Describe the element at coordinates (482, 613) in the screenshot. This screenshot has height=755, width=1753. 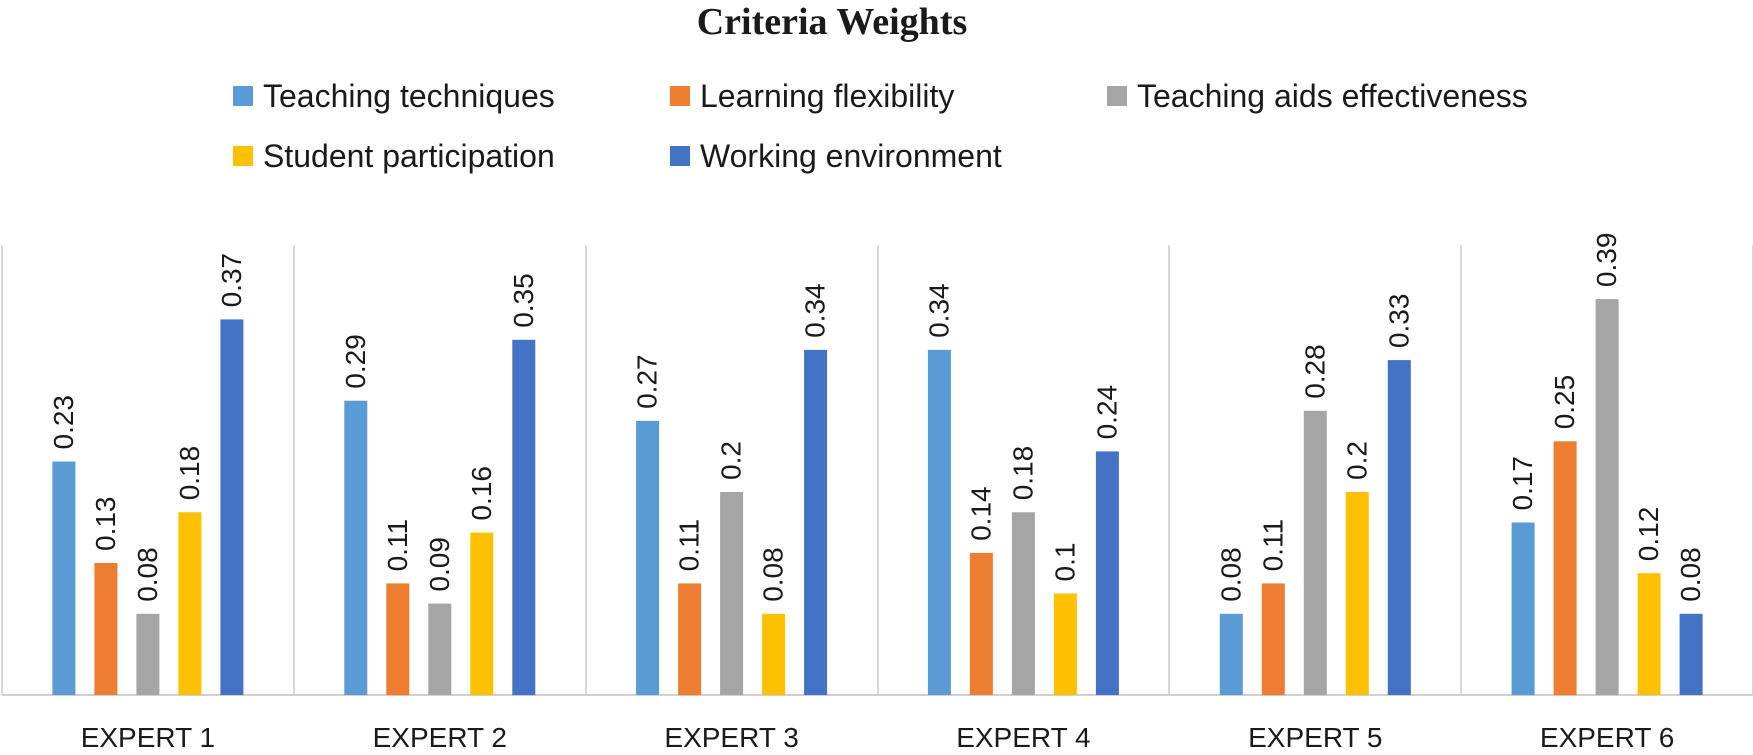
I see `bar-expert-2-student-participation` at that location.